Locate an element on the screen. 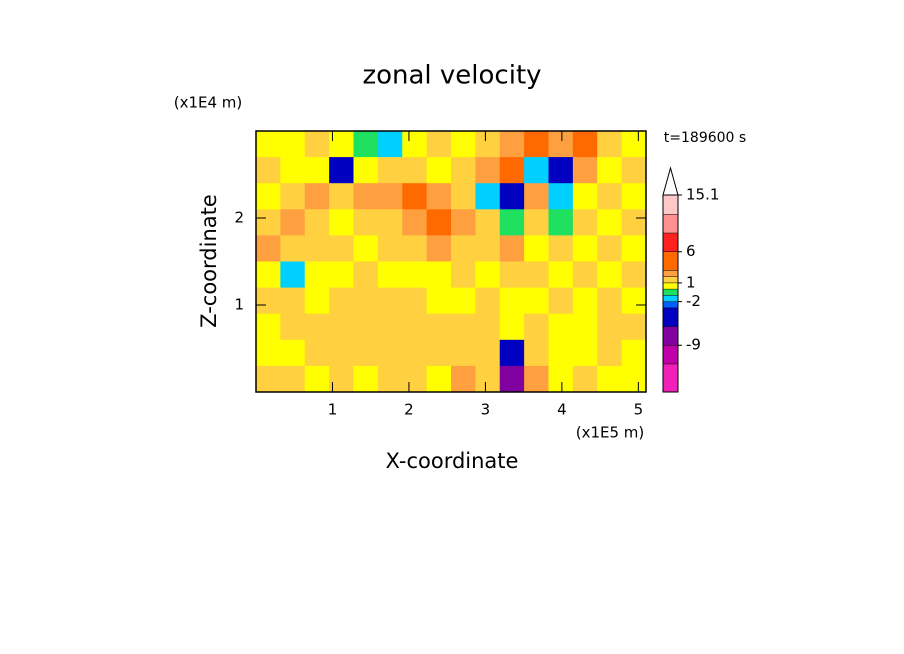 The image size is (904, 654). colorbar-tick-label: -9 is located at coordinates (693, 345).